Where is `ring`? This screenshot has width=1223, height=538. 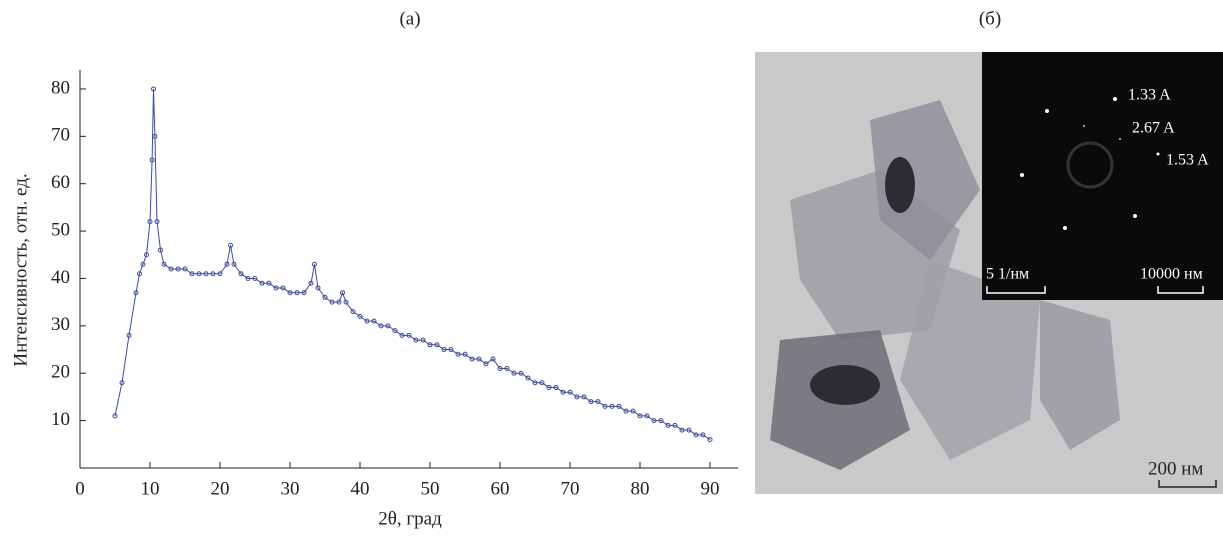 ring is located at coordinates (1090, 165).